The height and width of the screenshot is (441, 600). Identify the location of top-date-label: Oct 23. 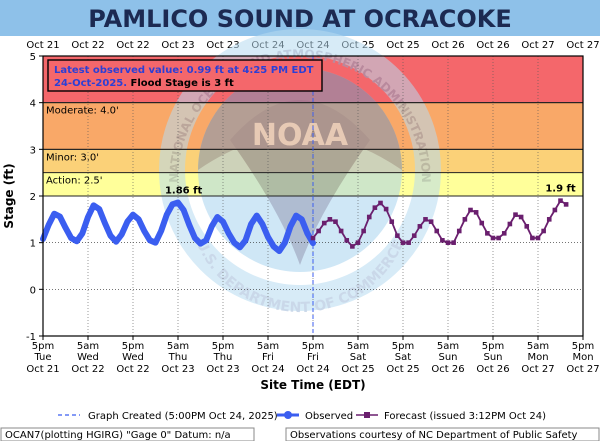
(222, 45).